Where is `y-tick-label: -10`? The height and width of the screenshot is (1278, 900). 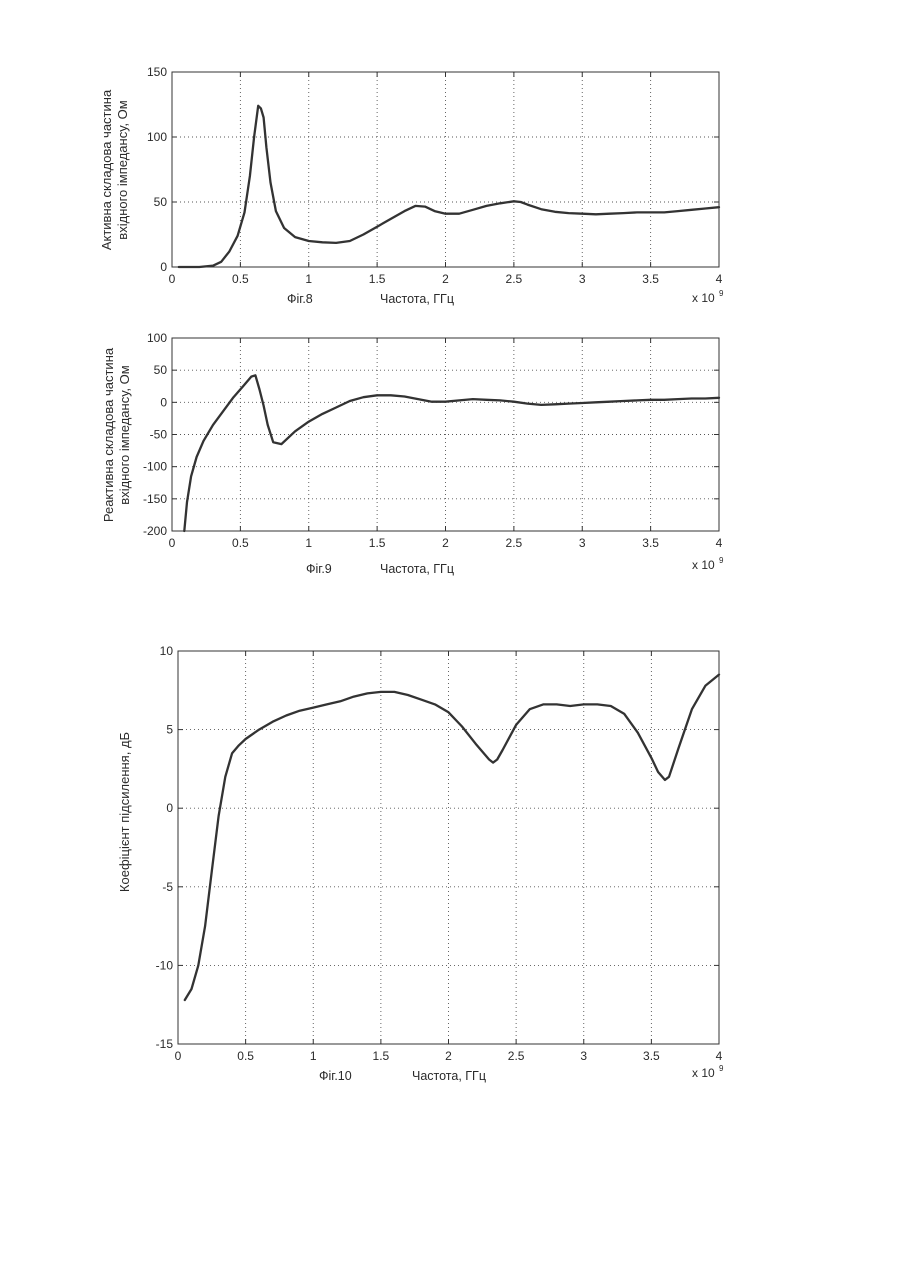 y-tick-label: -10 is located at coordinates (165, 965).